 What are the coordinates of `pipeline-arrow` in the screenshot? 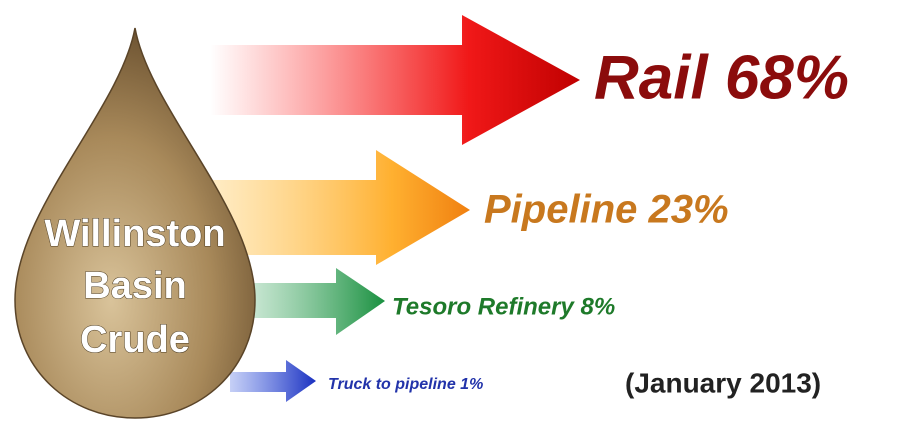 It's located at (340, 207).